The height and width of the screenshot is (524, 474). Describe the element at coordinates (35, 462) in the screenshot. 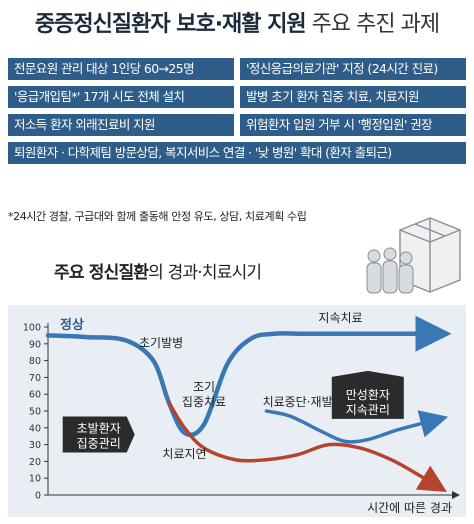

I see `y-tick-label: 20` at that location.